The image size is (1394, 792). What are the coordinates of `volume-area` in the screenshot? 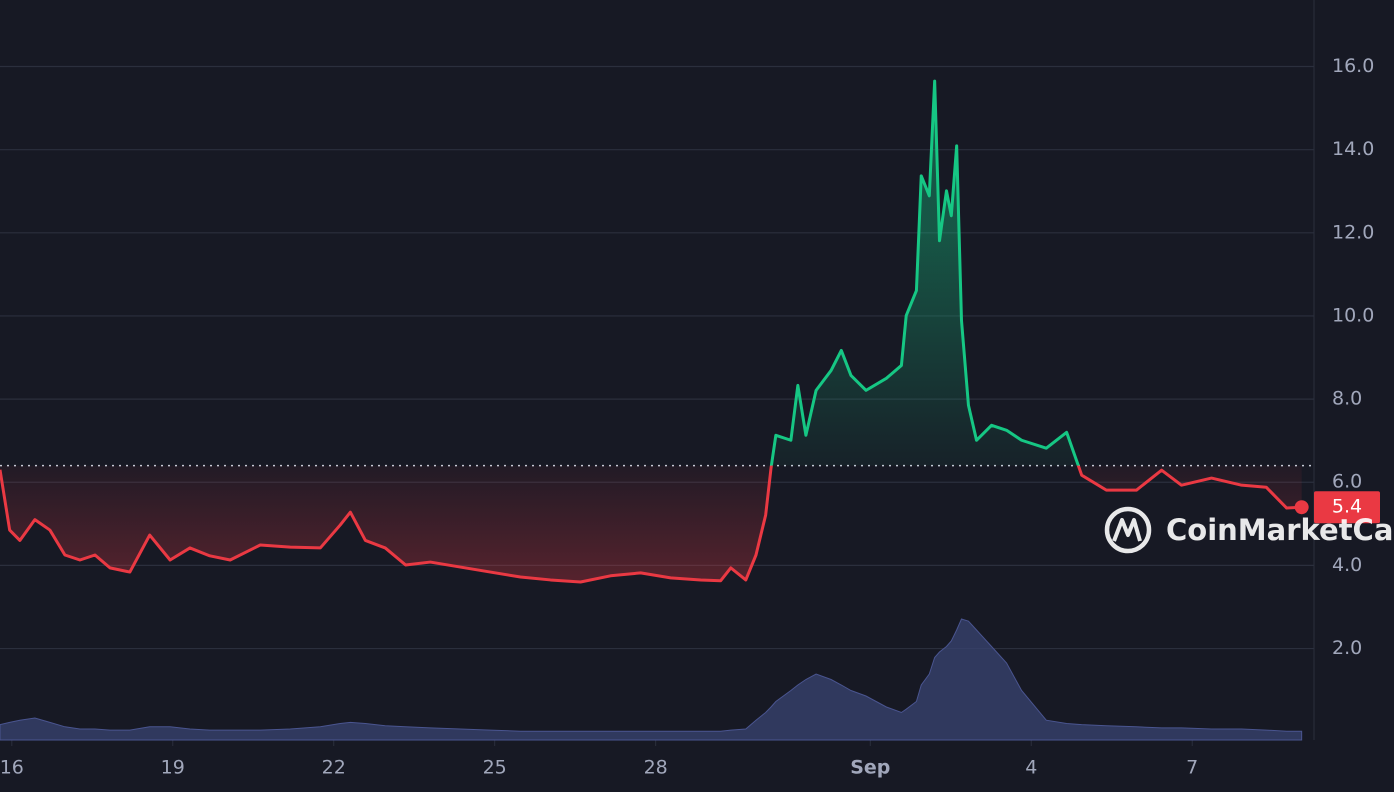 It's located at (651, 679).